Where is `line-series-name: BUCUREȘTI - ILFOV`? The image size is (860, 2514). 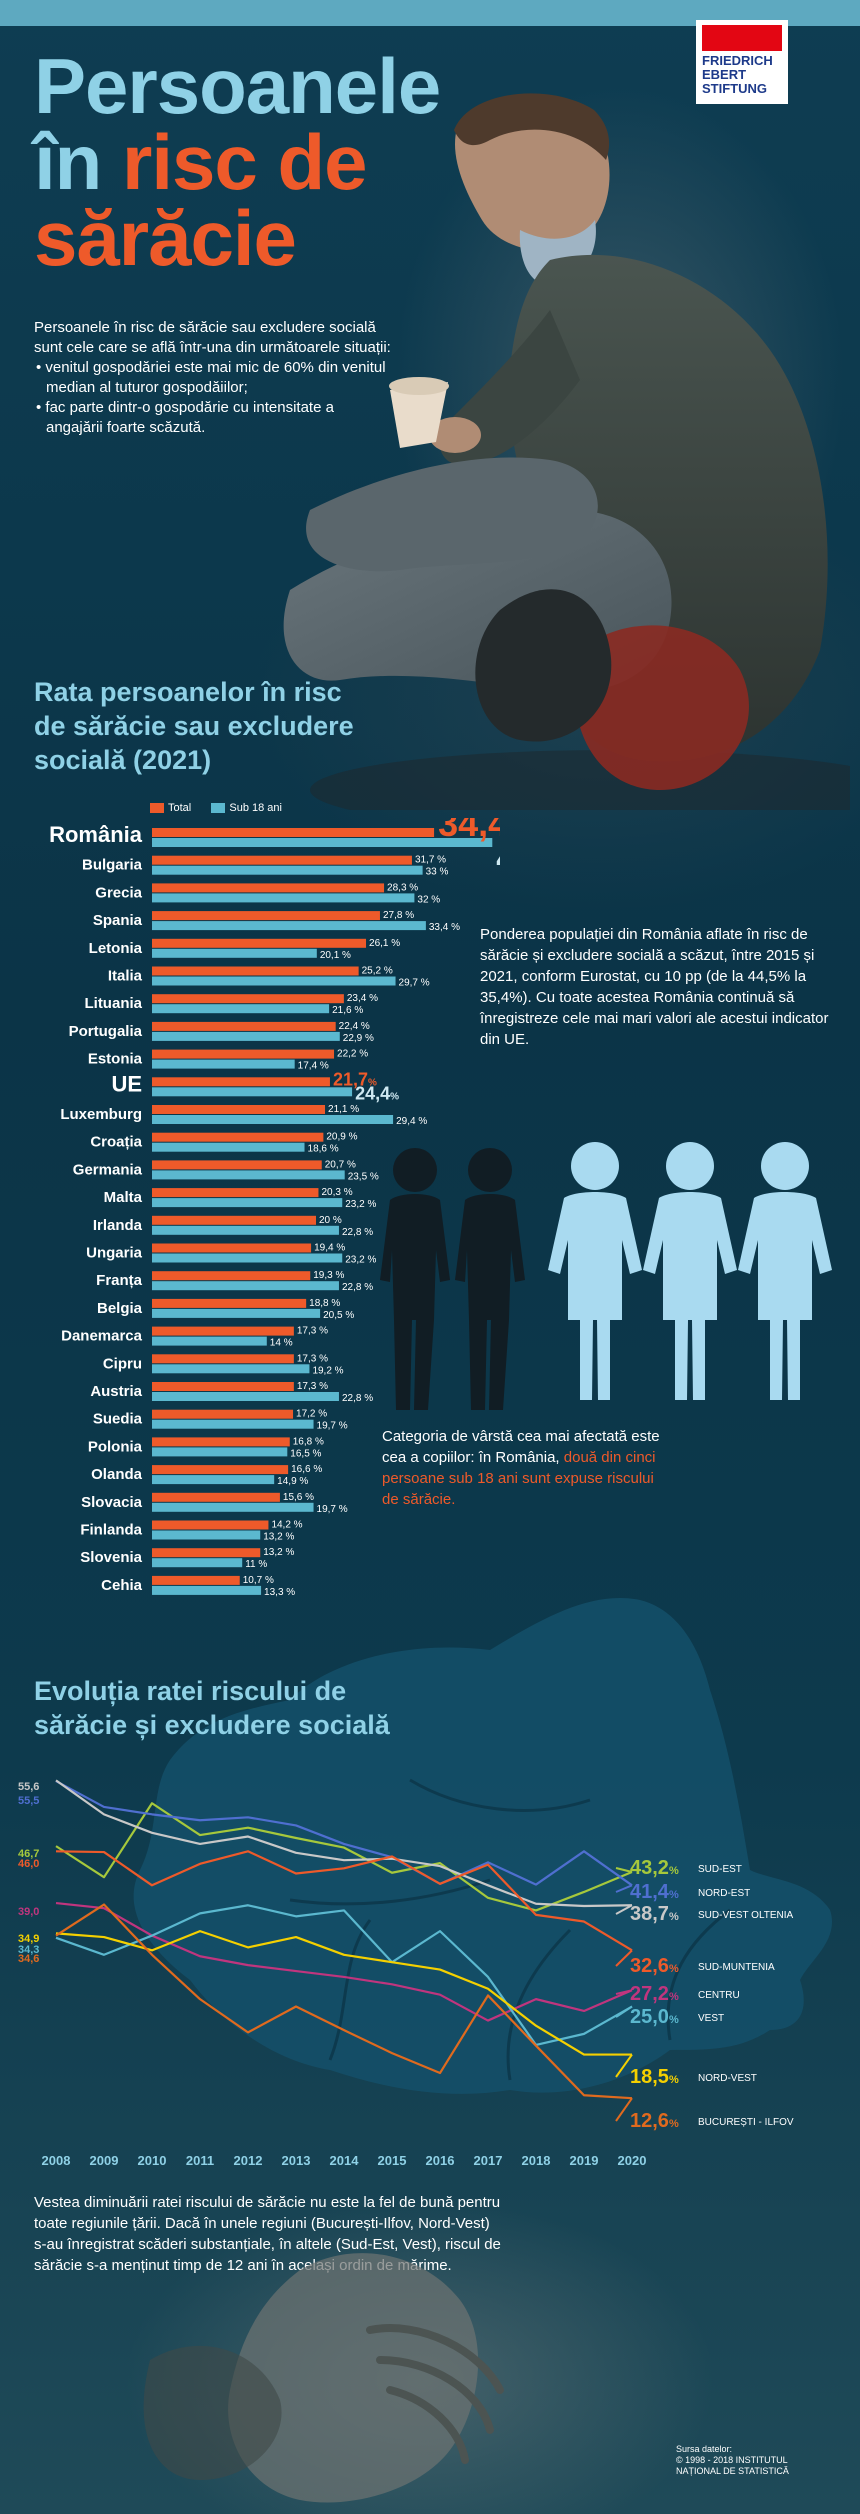
line-series-name: BUCUREȘTI - ILFOV is located at coordinates (746, 2122).